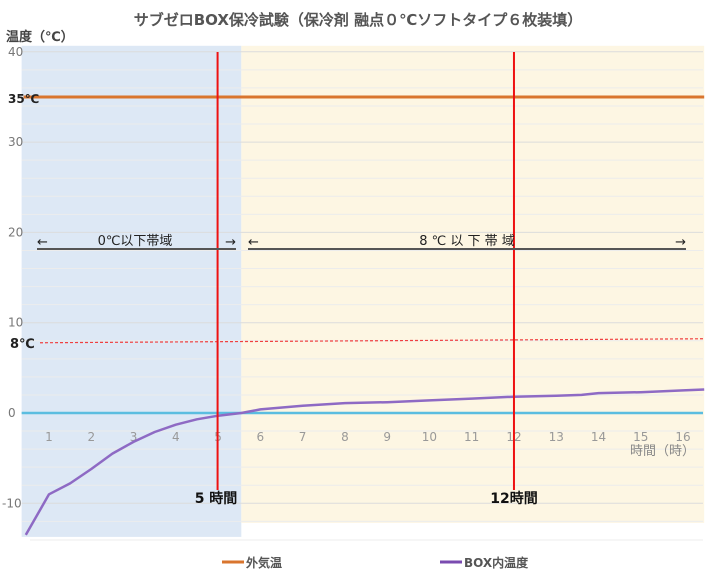  I want to click on band2-arrow-left: ←, so click(253, 242).